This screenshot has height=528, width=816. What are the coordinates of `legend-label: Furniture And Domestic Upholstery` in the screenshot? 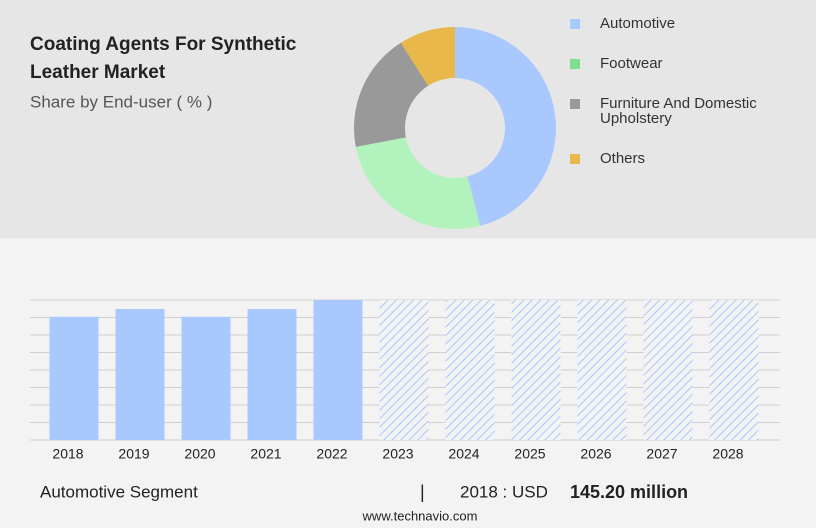 It's located at (678, 111).